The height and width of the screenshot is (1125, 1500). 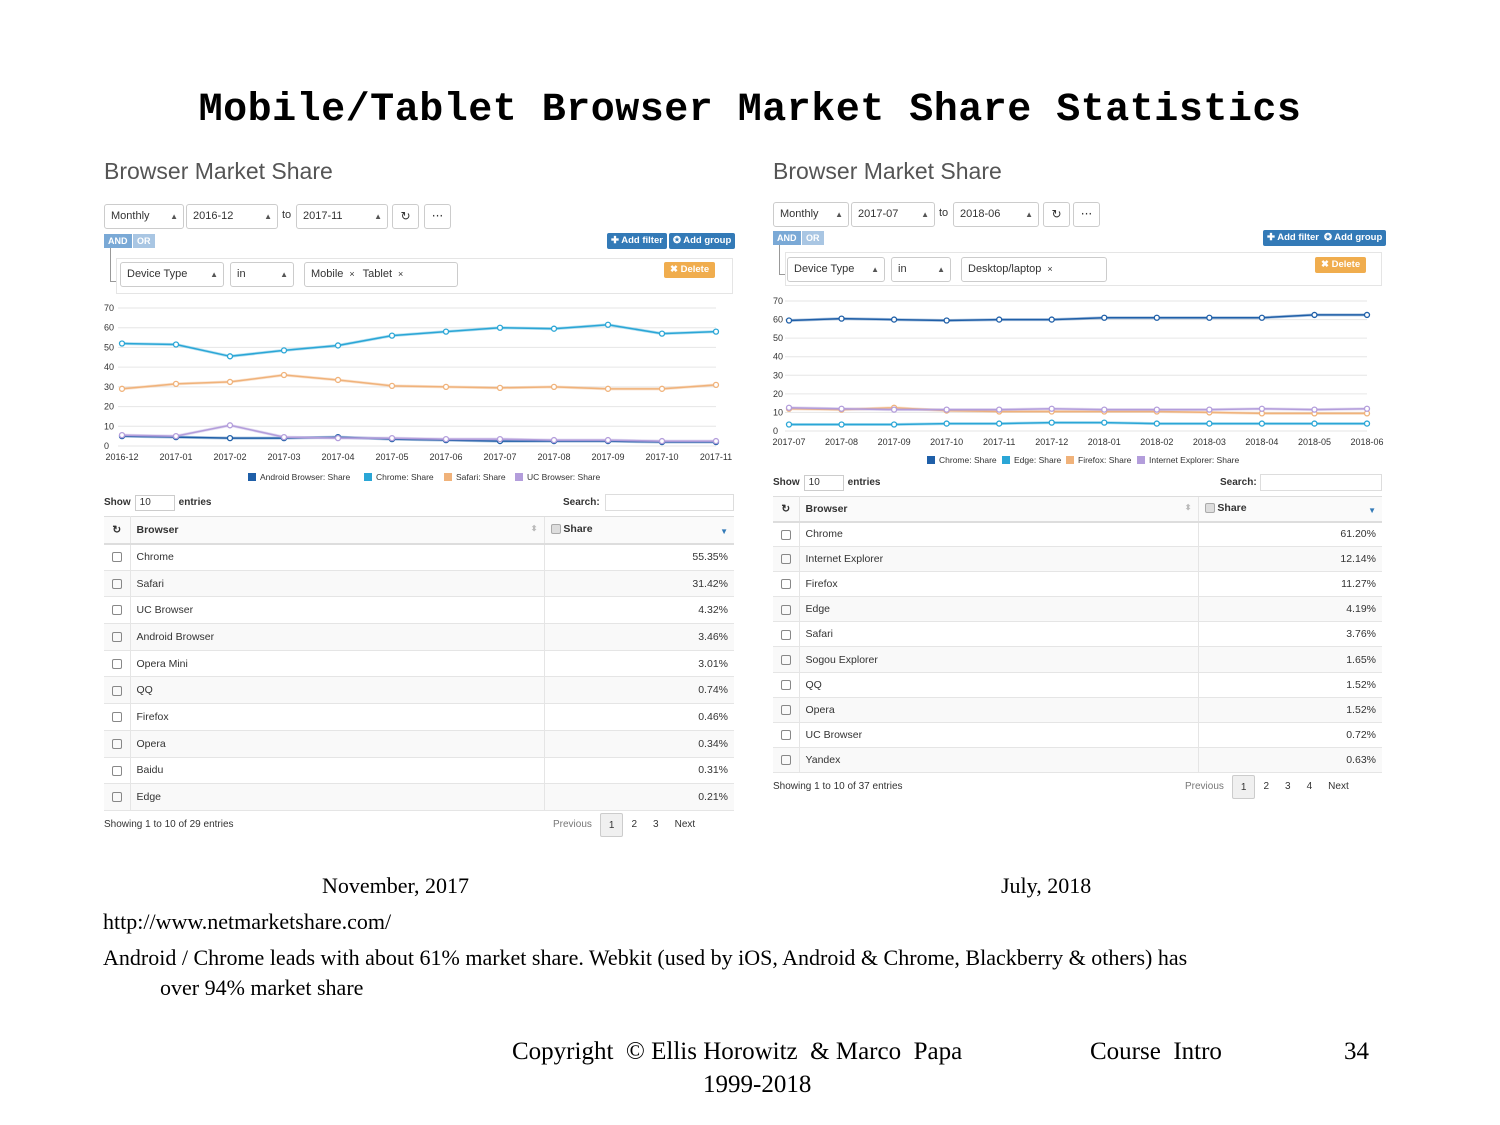 What do you see at coordinates (563, 477) in the screenshot?
I see `legend-label: UC Browser: Share` at bounding box center [563, 477].